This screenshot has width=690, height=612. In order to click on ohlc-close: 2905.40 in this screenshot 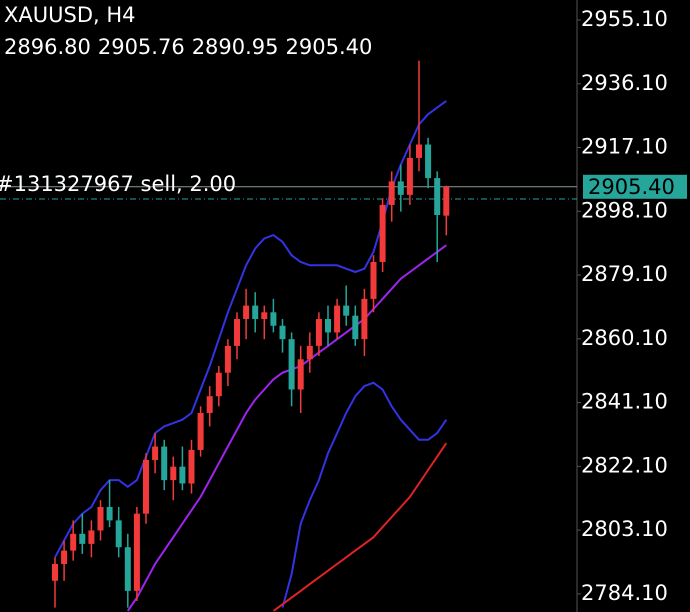, I will do `click(329, 47)`.